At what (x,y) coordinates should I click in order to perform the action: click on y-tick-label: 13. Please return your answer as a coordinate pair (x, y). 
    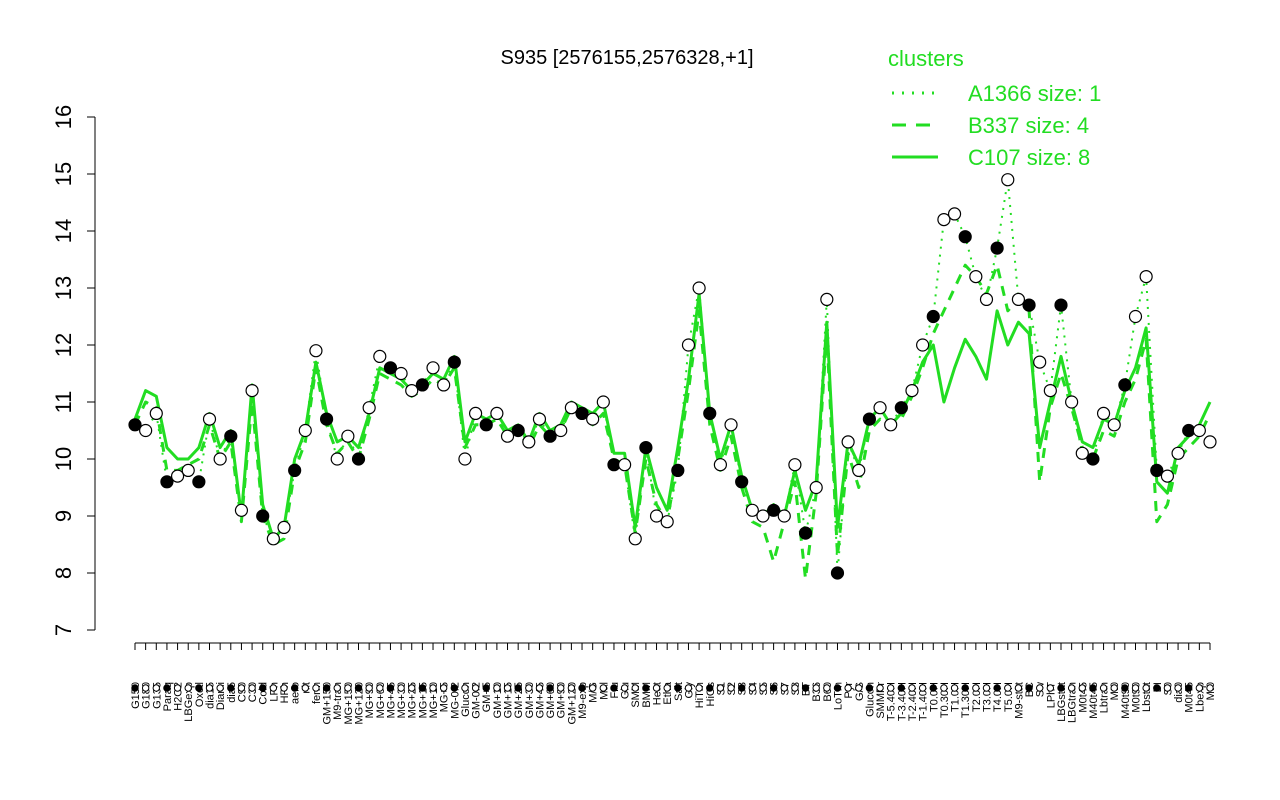
    Looking at the image, I should click on (63, 288).